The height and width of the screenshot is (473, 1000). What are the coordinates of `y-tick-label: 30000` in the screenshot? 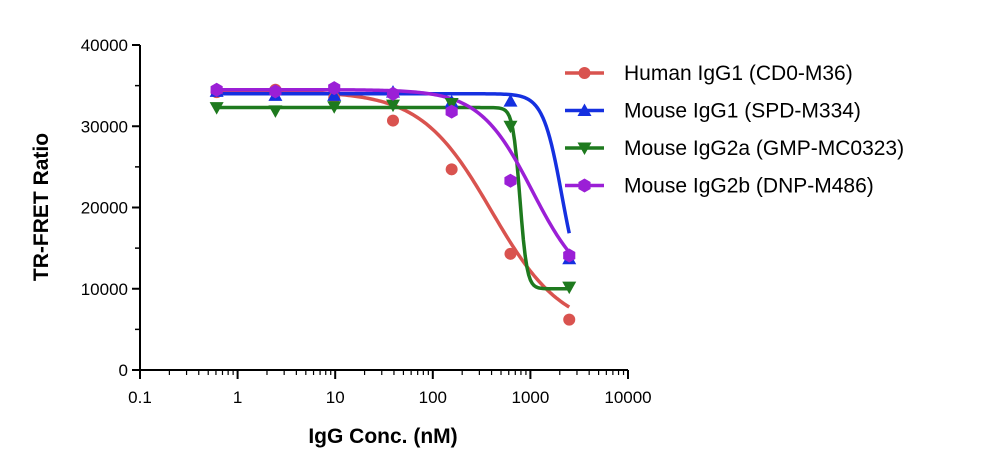 It's located at (104, 126).